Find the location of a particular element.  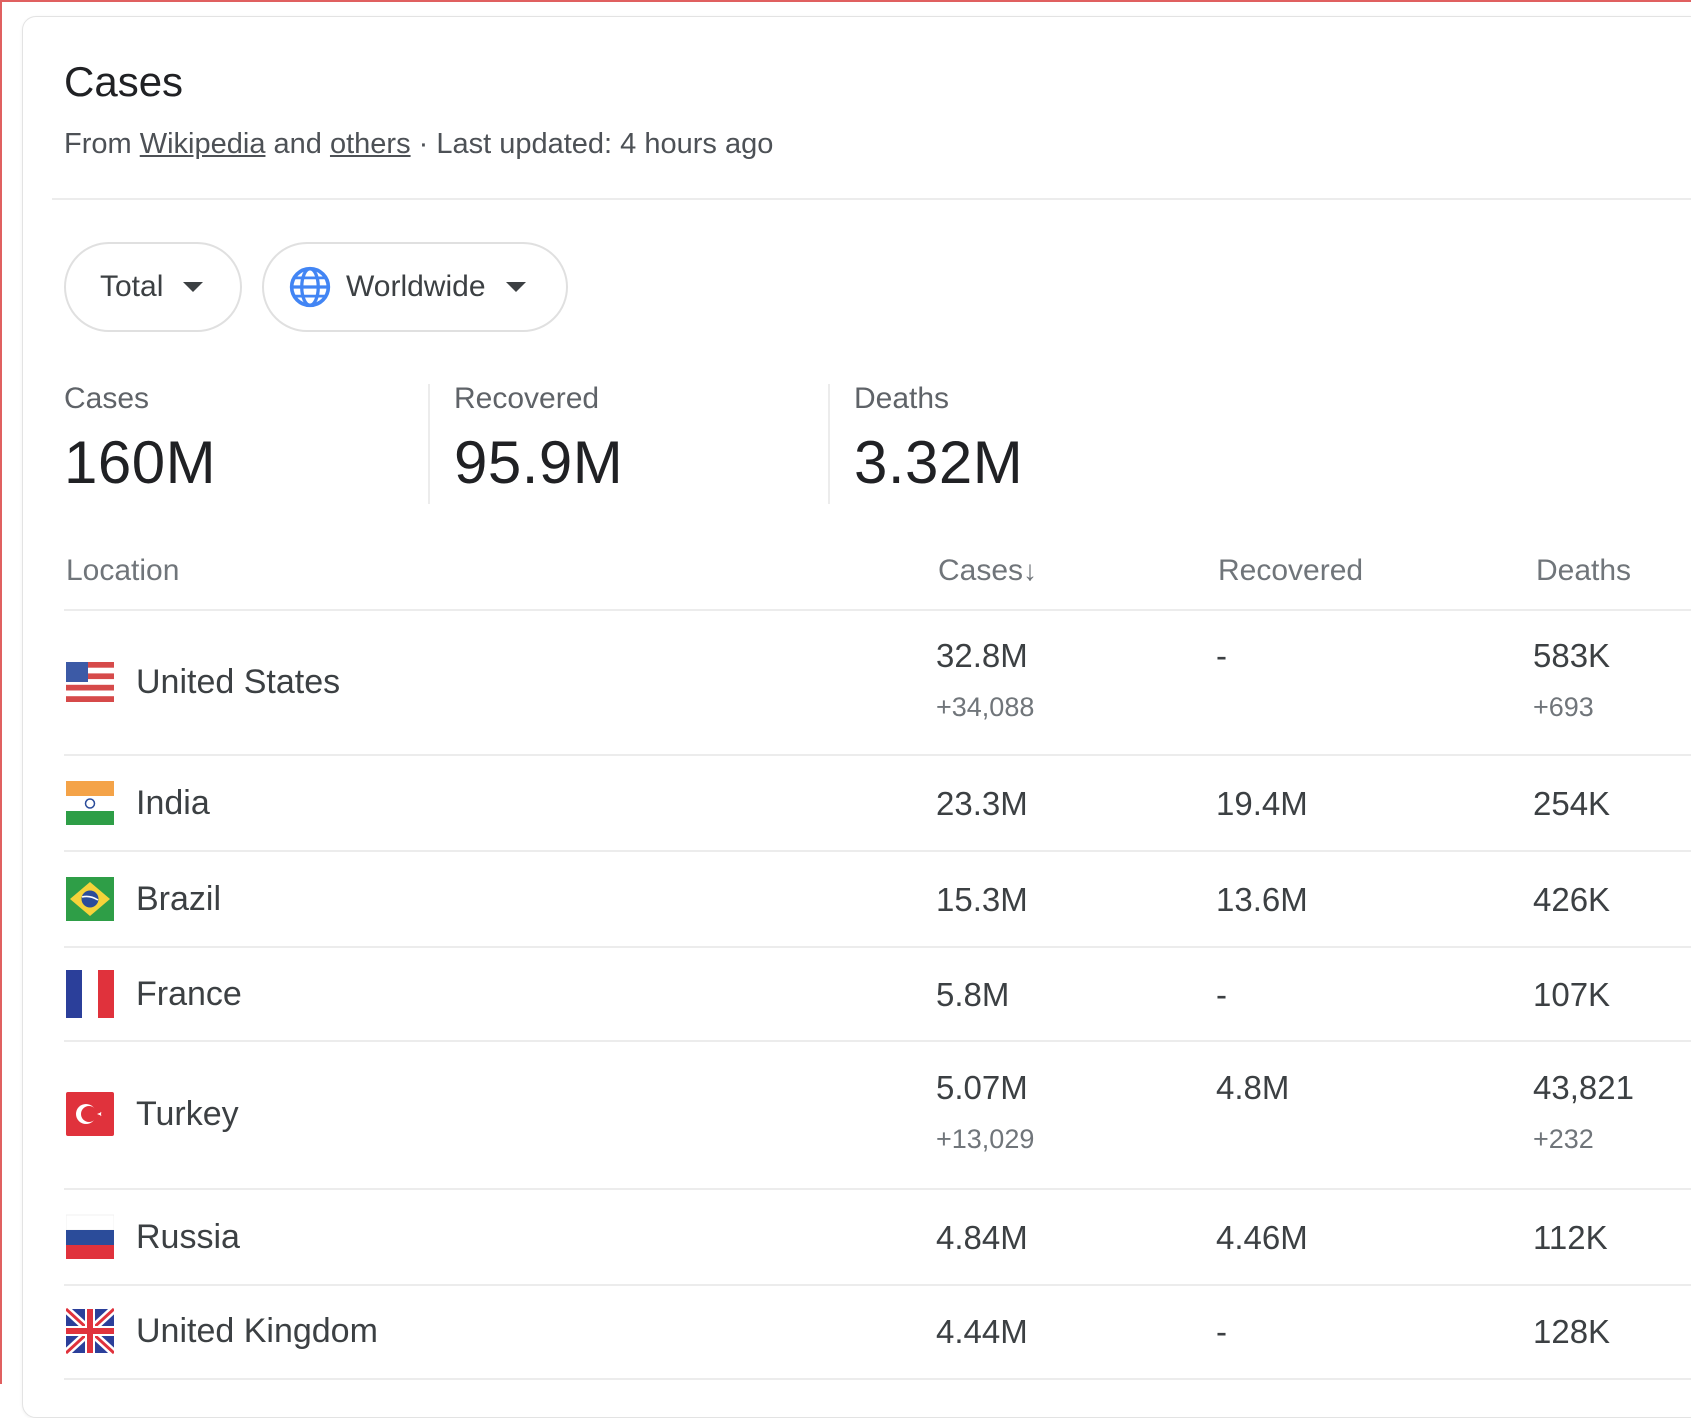

location-name: Turkey is located at coordinates (187, 1114).